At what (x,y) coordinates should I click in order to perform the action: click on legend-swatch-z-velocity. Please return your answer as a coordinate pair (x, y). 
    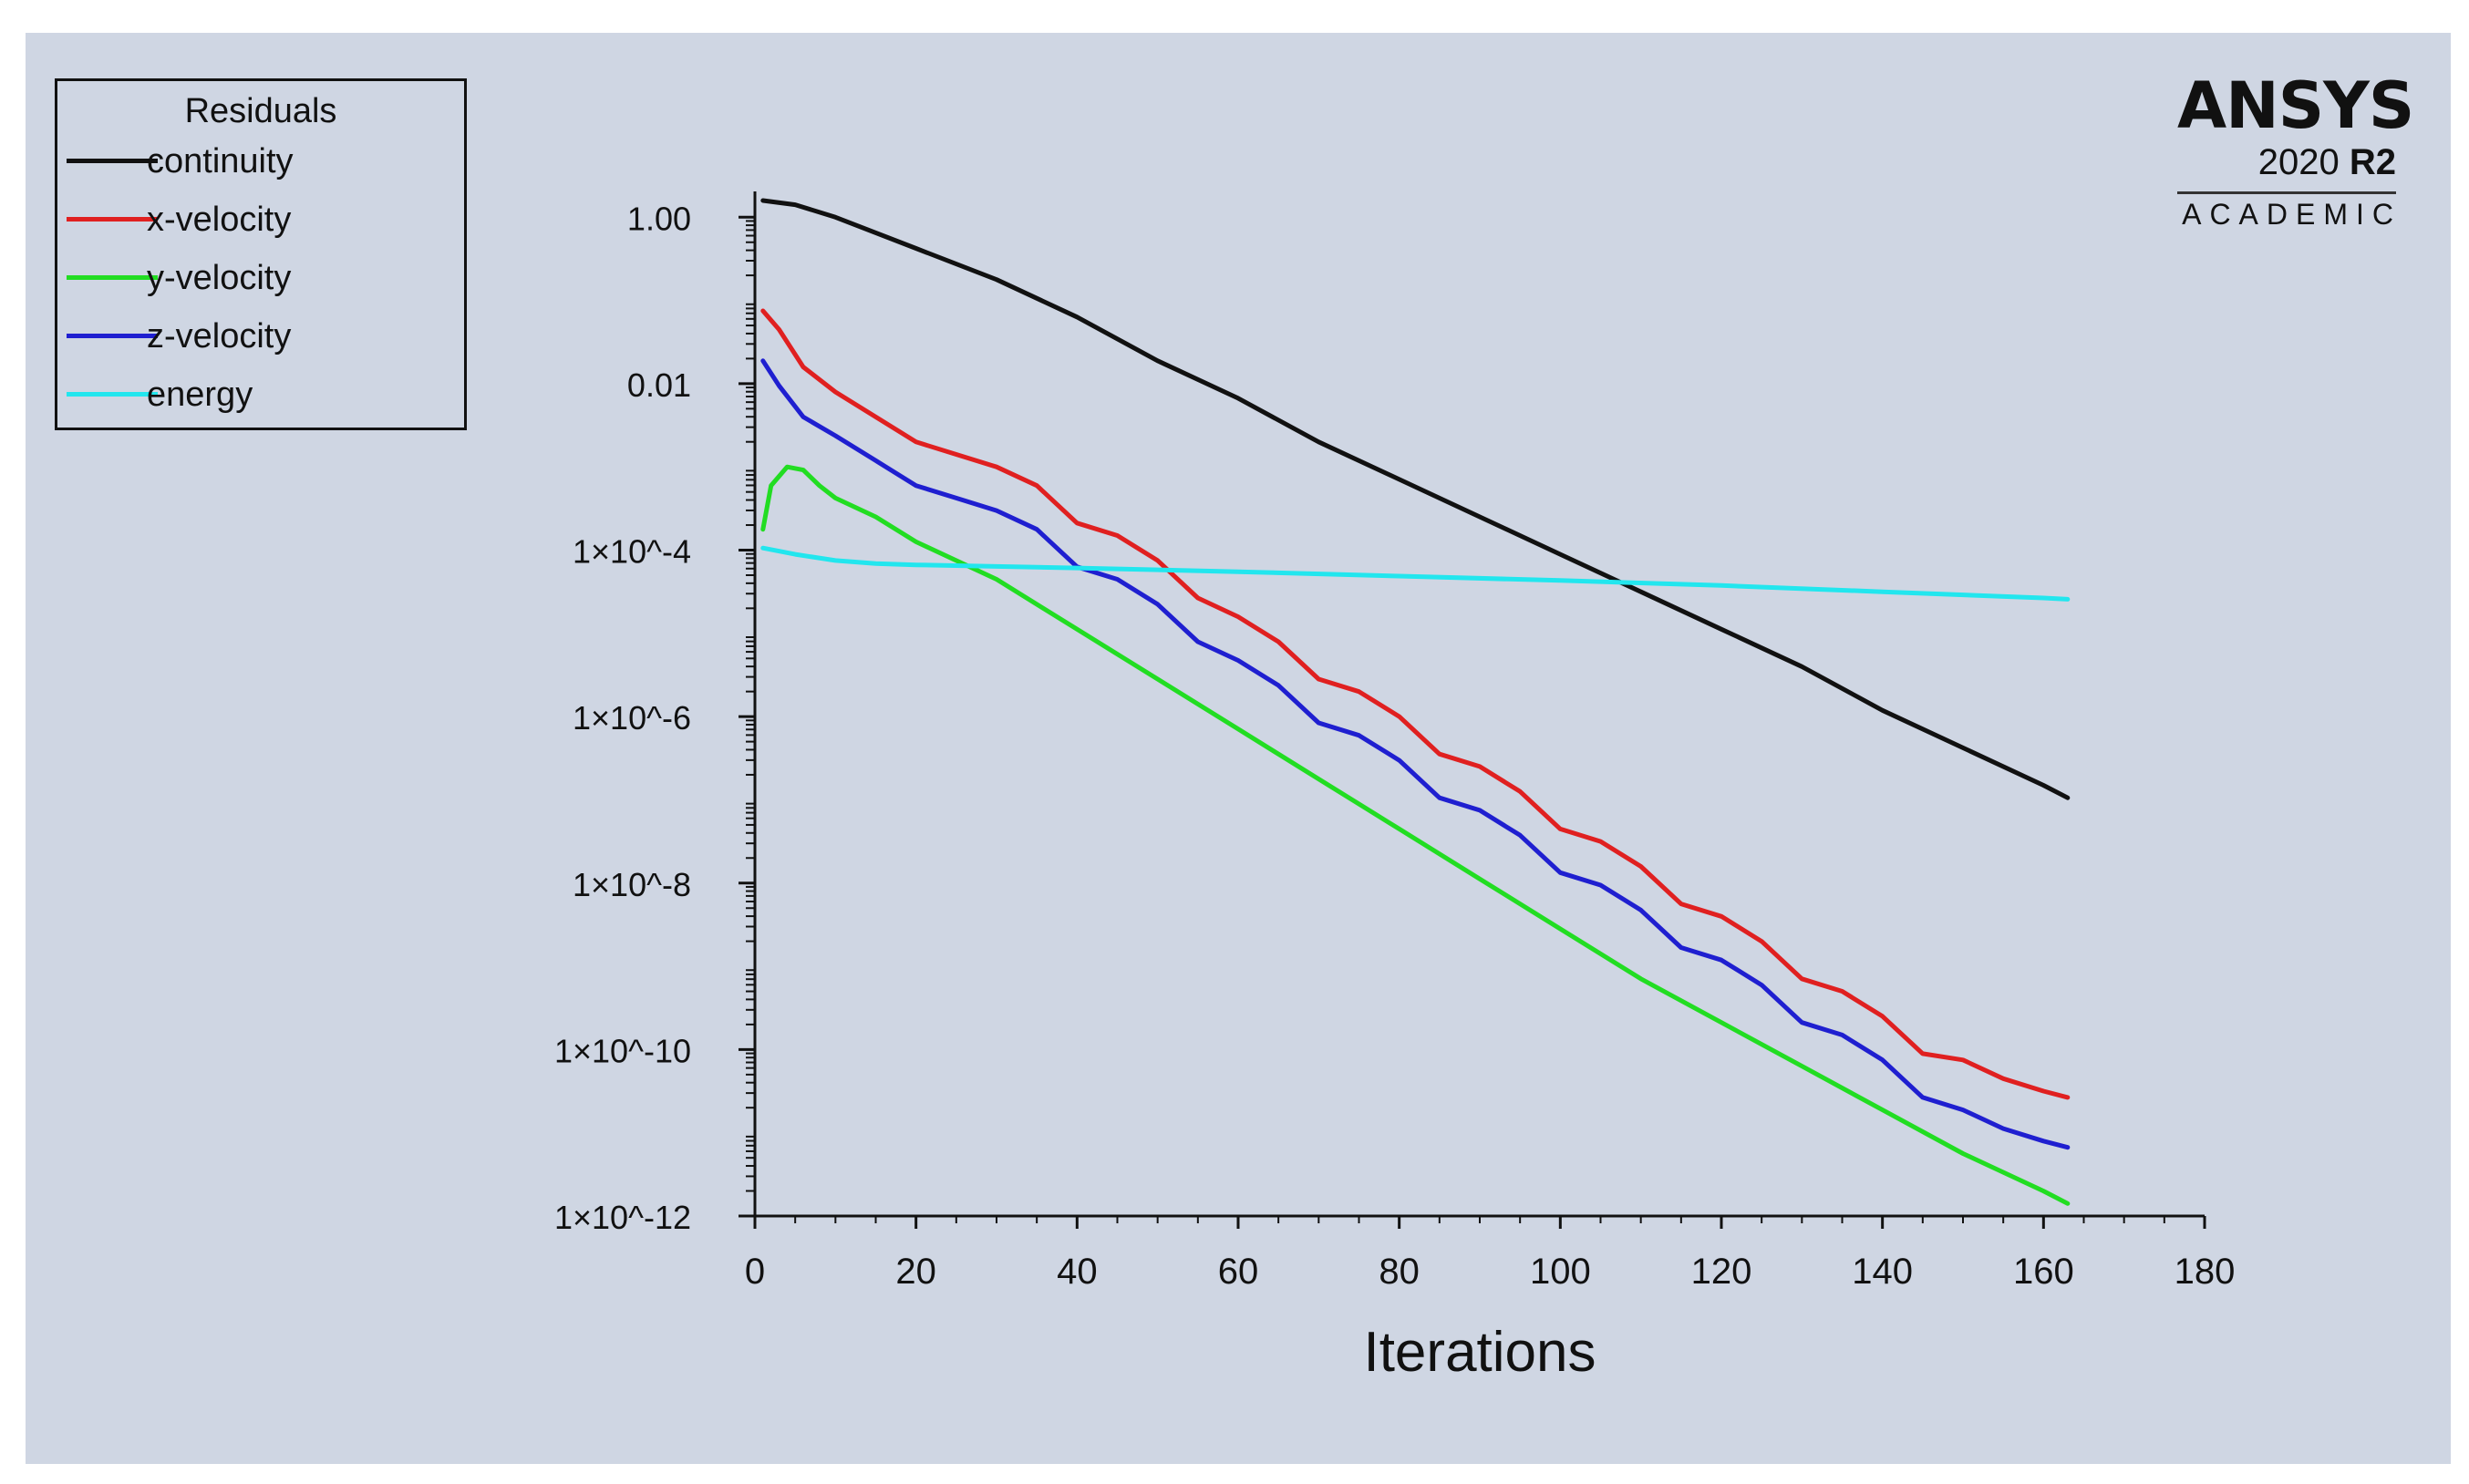
    Looking at the image, I should click on (112, 336).